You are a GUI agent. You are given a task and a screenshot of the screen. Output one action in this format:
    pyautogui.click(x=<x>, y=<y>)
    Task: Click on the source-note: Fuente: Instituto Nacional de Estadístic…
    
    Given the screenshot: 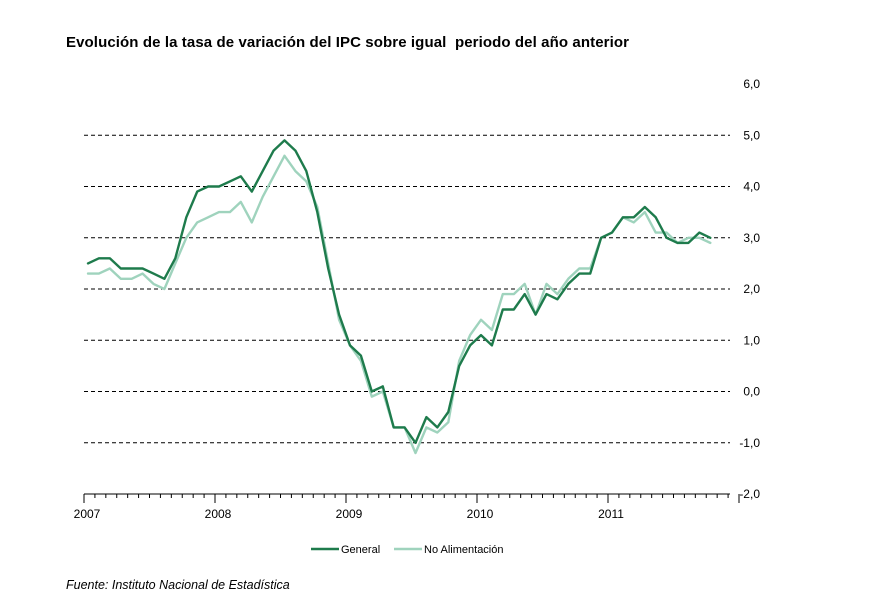 What is the action you would take?
    pyautogui.click(x=178, y=585)
    